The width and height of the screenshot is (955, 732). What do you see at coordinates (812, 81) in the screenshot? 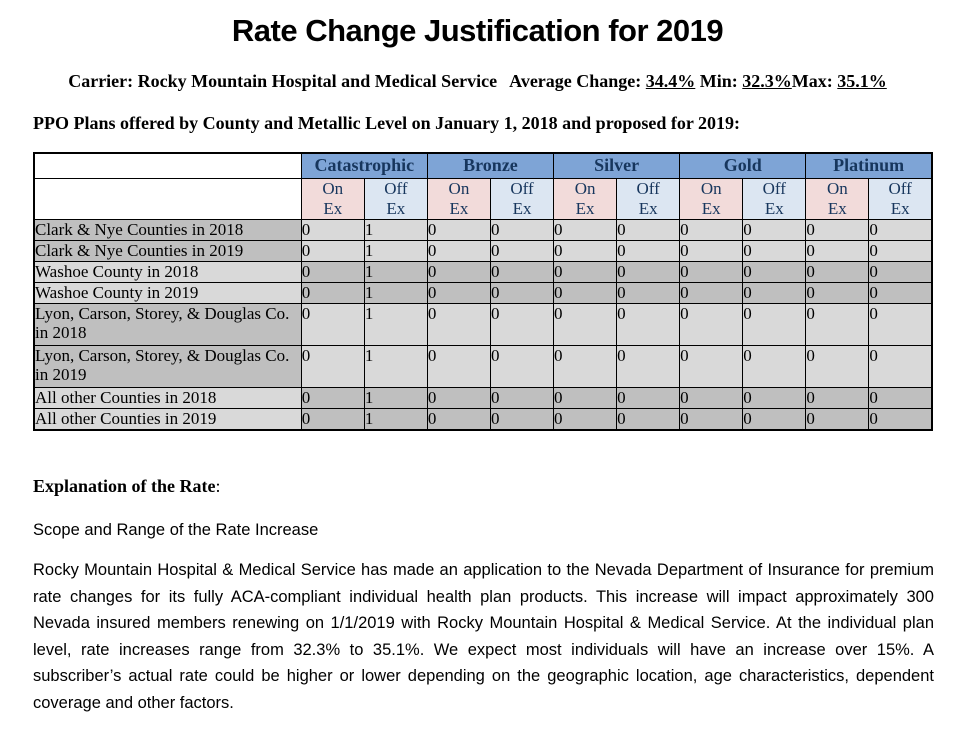
I see `max-label: Max:` at bounding box center [812, 81].